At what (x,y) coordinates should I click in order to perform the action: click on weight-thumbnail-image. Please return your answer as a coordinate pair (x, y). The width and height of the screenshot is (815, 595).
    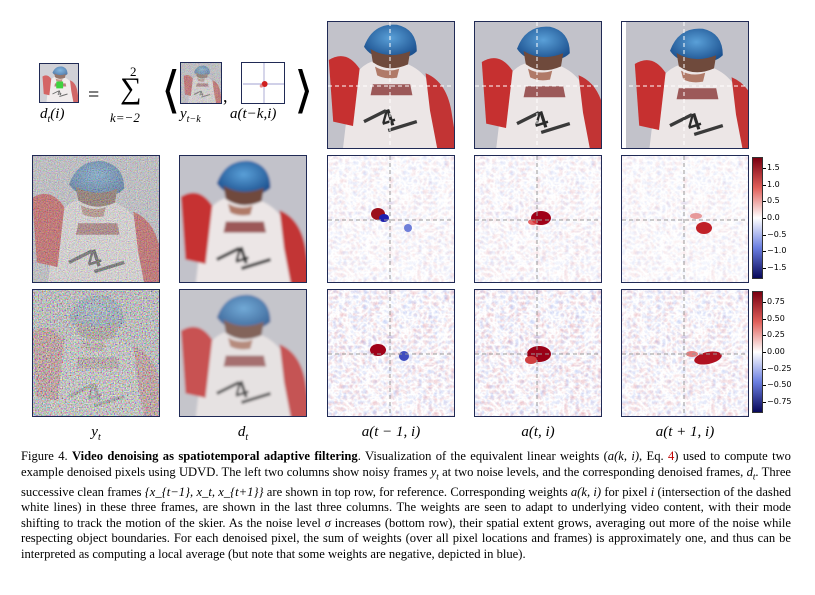
    Looking at the image, I should click on (263, 83).